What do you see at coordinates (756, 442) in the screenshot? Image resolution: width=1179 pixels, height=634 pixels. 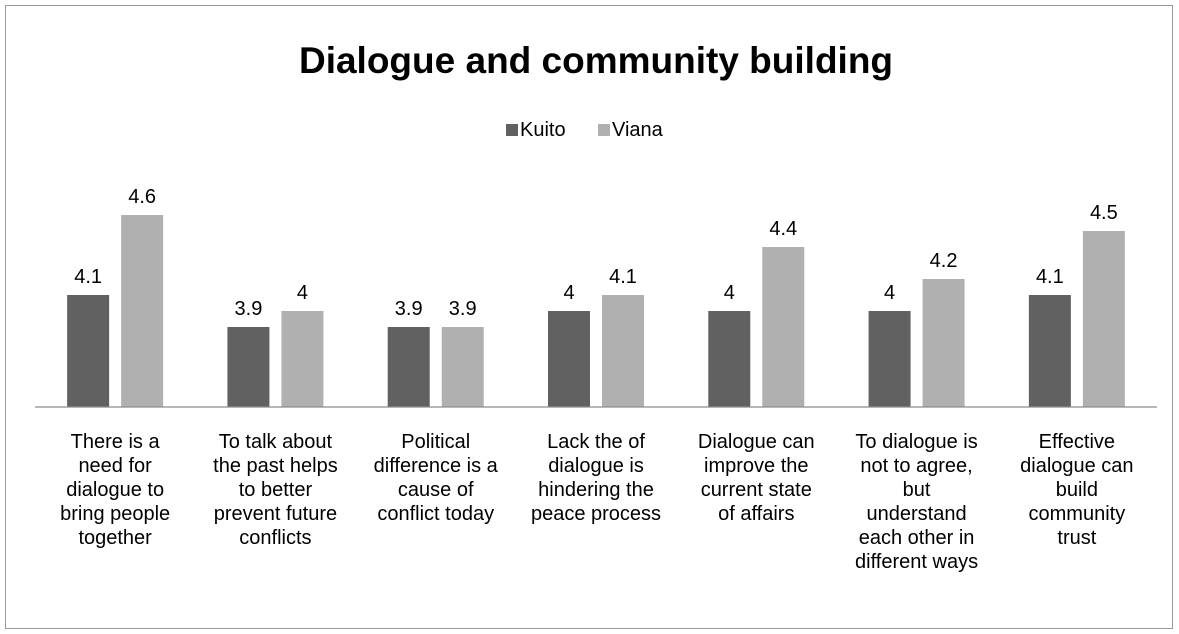 I see `category-label-line: Dialogue can` at bounding box center [756, 442].